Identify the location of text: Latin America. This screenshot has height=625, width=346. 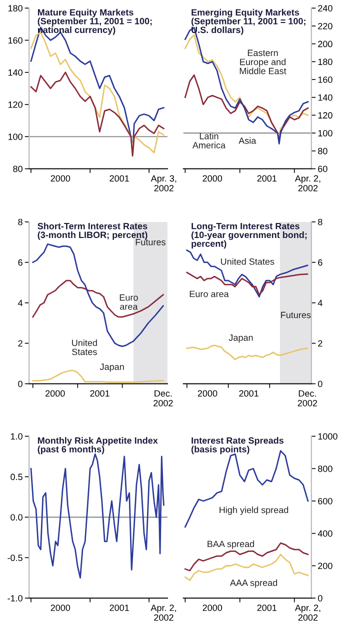
(209, 140).